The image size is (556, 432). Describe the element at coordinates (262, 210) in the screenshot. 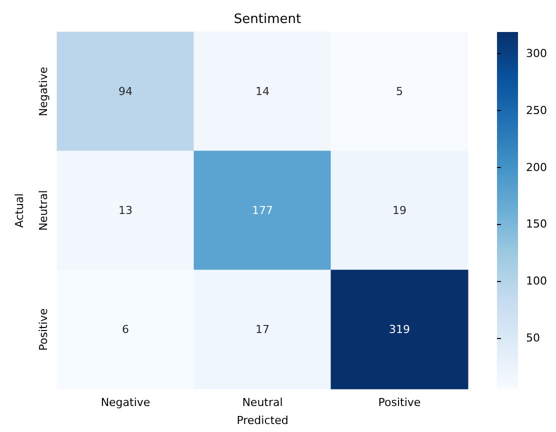

I see `data-label: 177` at that location.